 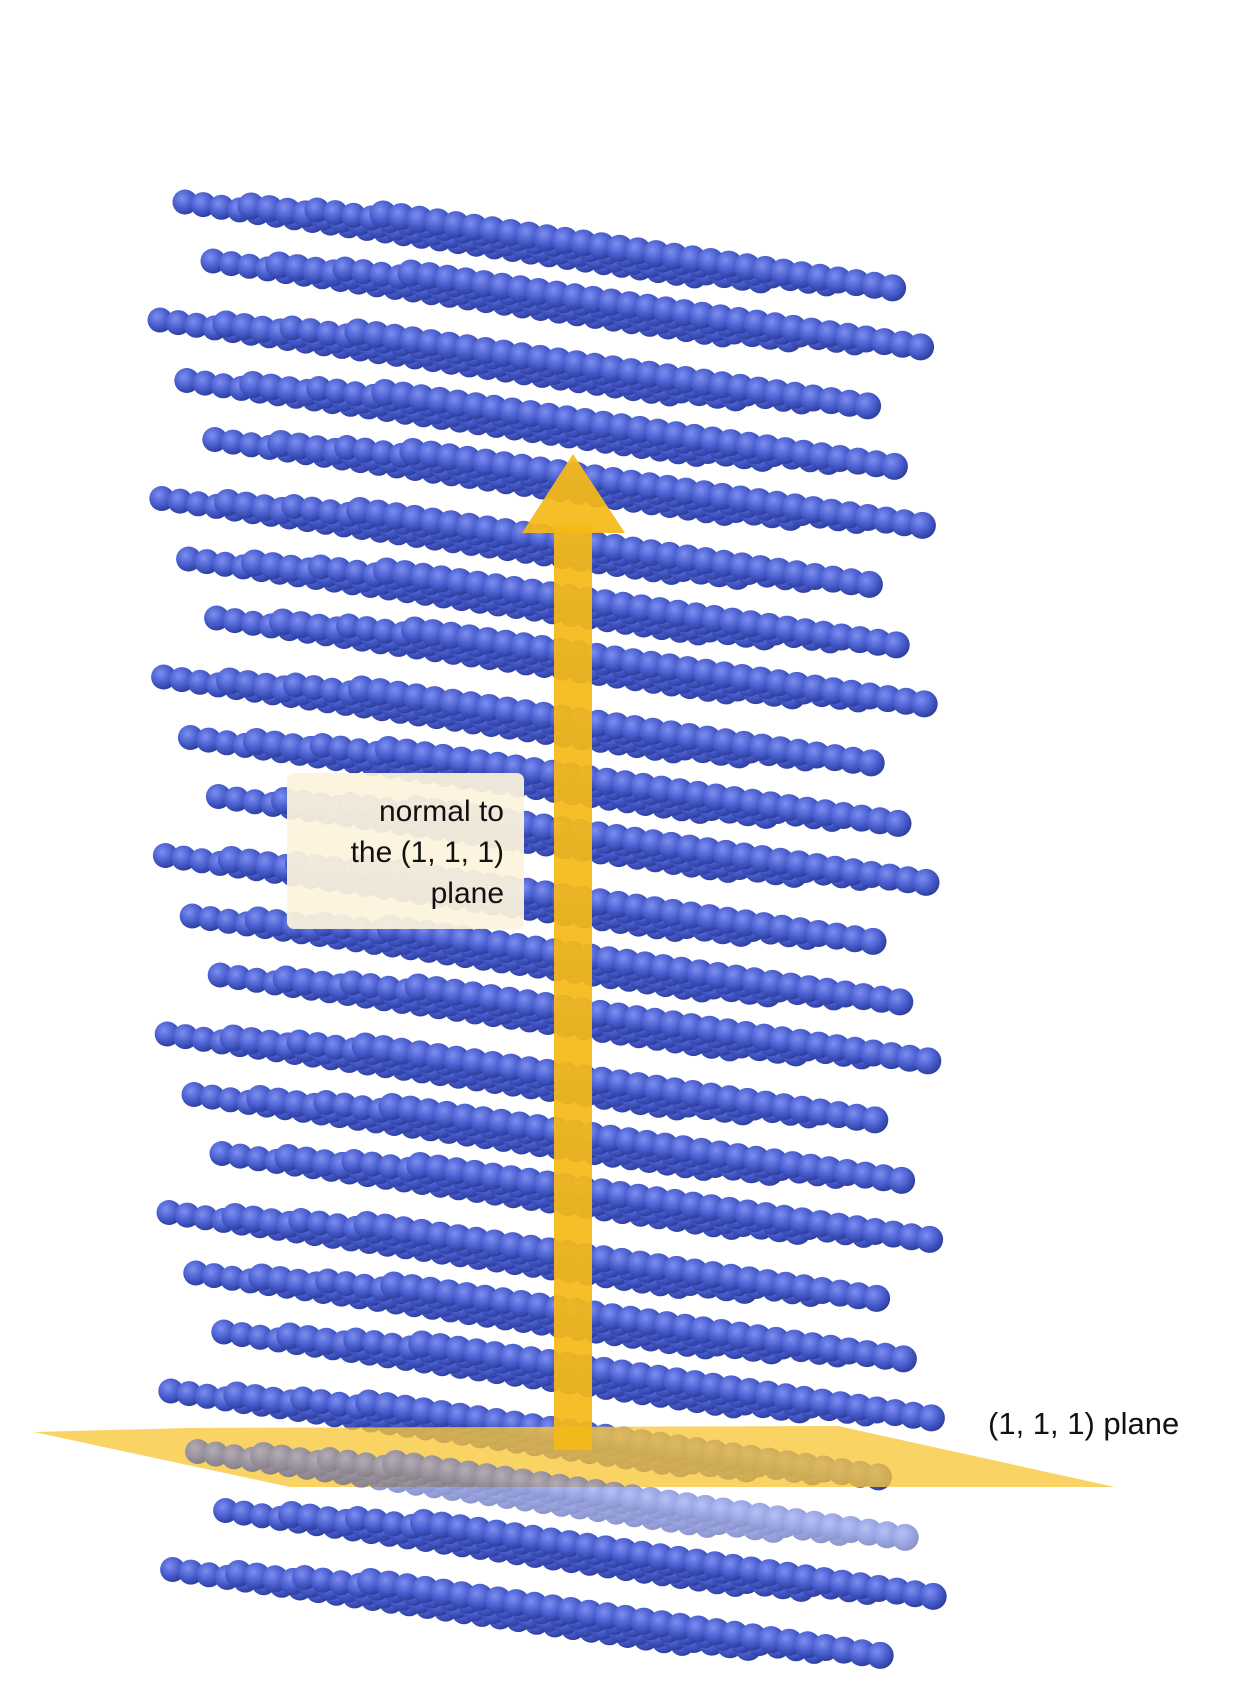 I want to click on plane-111-label: (1, 1, 1) plane, so click(x=1084, y=1423).